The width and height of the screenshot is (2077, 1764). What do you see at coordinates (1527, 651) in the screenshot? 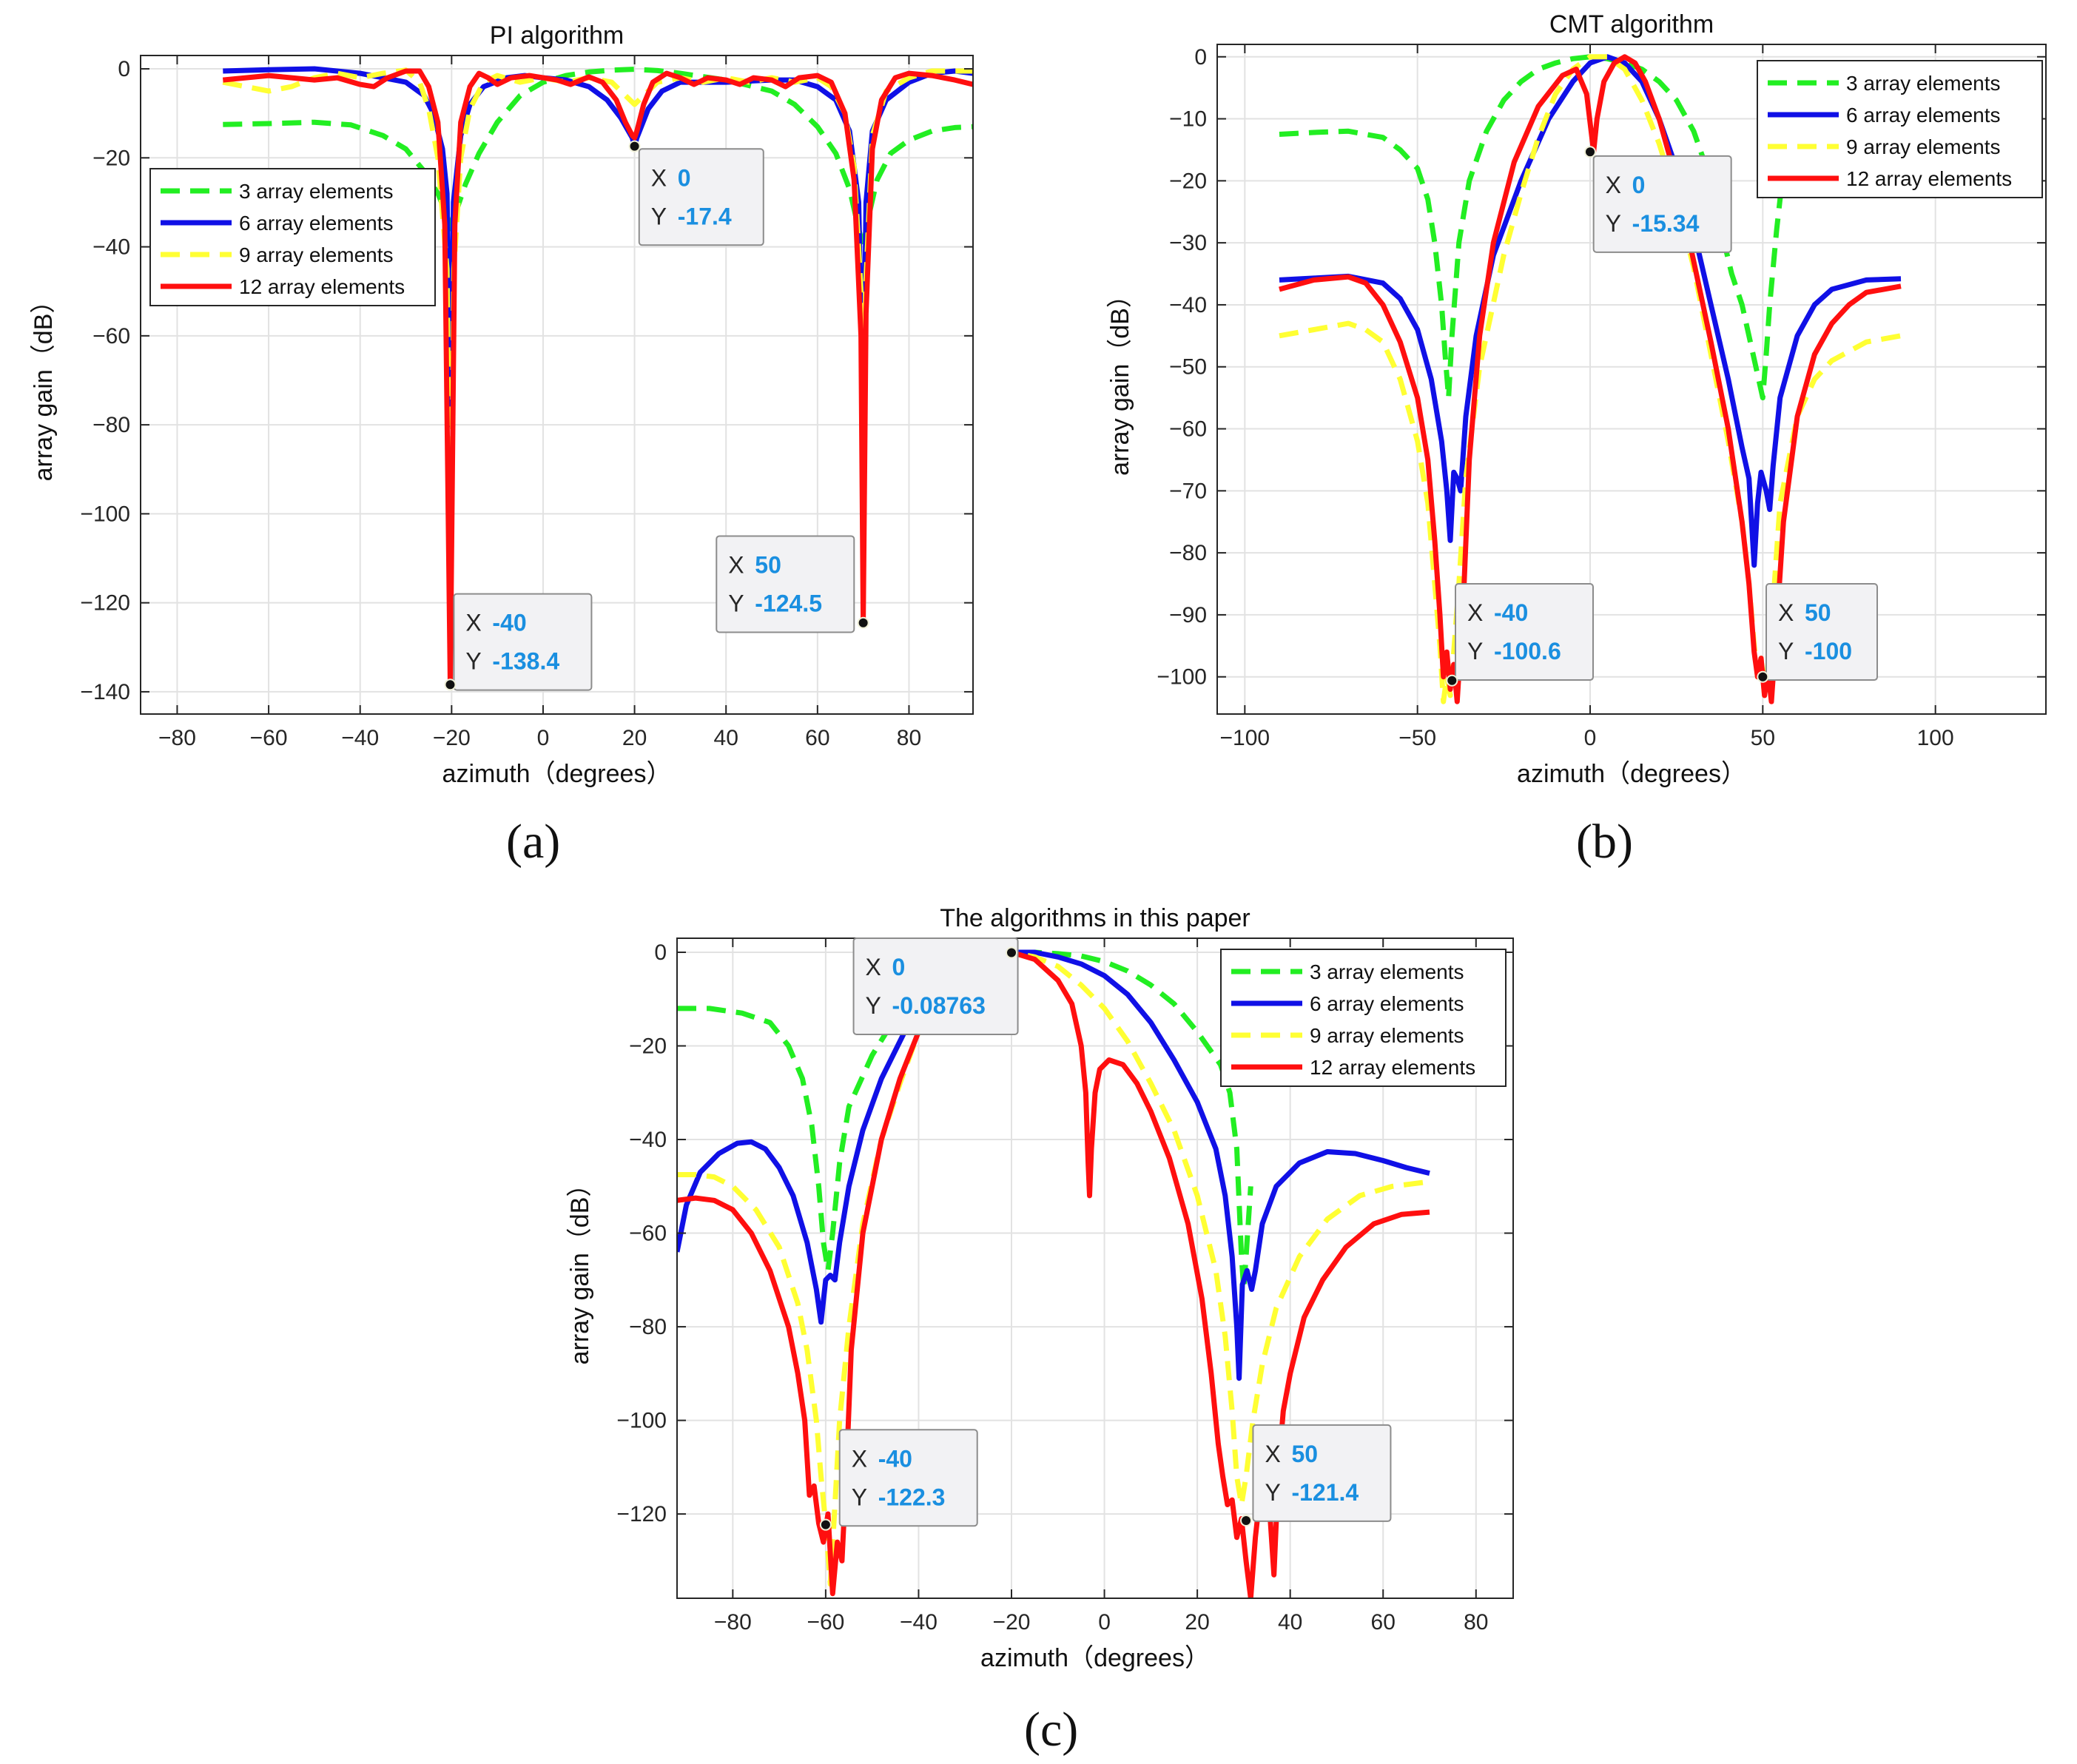
I see `datatip-y-value: -100.6` at bounding box center [1527, 651].